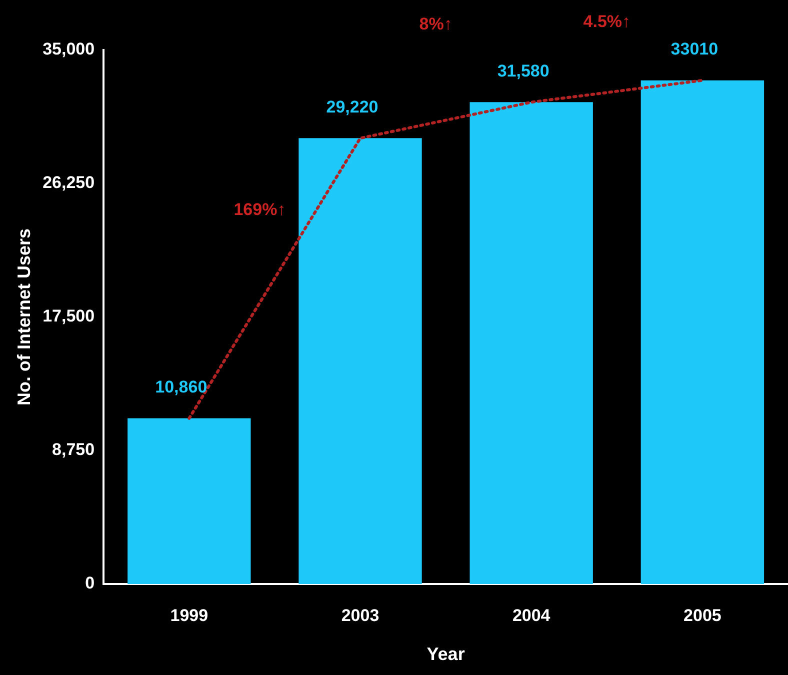 Image resolution: width=788 pixels, height=675 pixels. Describe the element at coordinates (445, 654) in the screenshot. I see `x-axis-title: Year` at that location.